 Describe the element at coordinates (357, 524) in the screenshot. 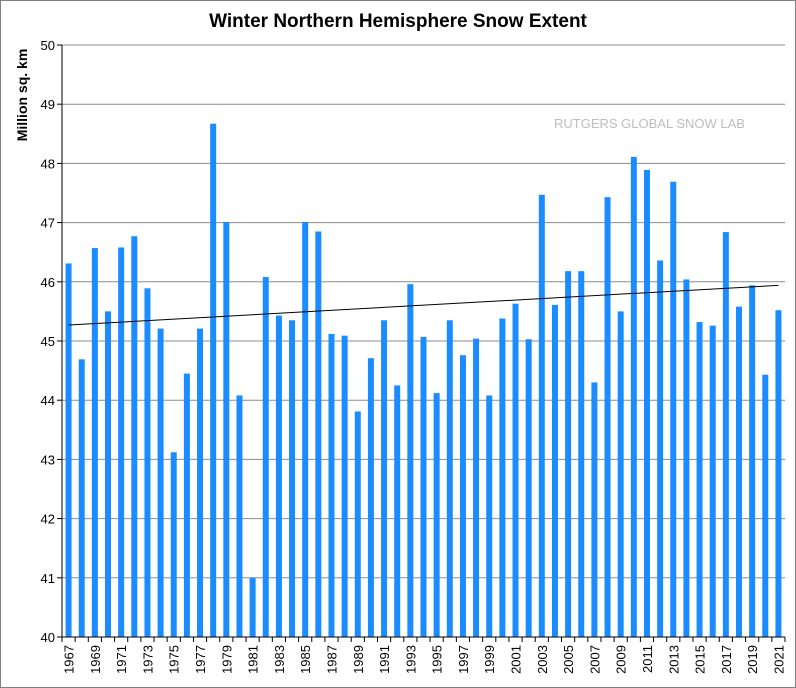

I see `bar-1989` at that location.